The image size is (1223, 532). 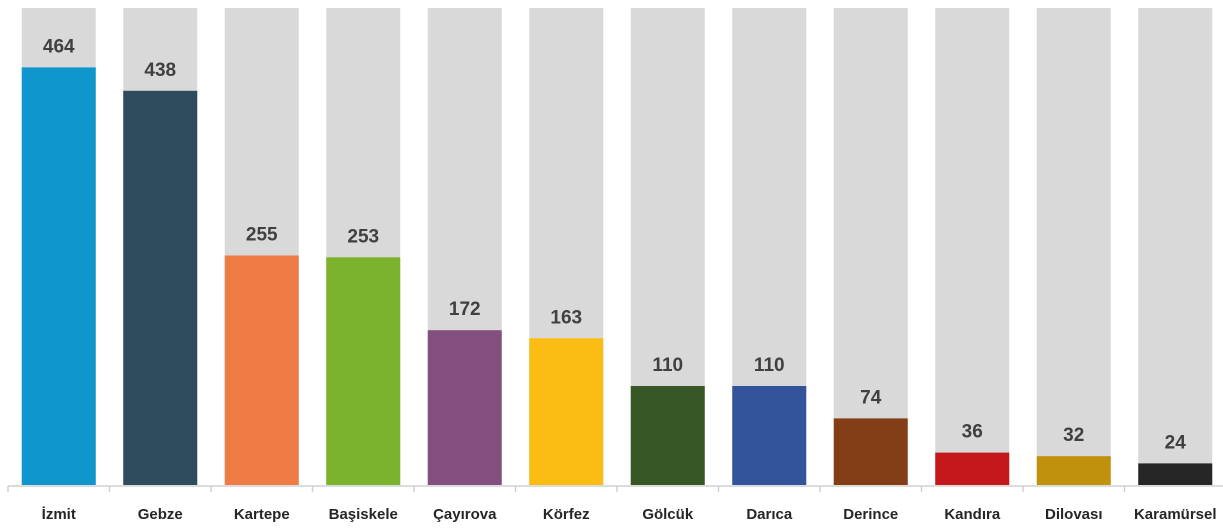 What do you see at coordinates (1073, 435) in the screenshot?
I see `value-label: 32` at bounding box center [1073, 435].